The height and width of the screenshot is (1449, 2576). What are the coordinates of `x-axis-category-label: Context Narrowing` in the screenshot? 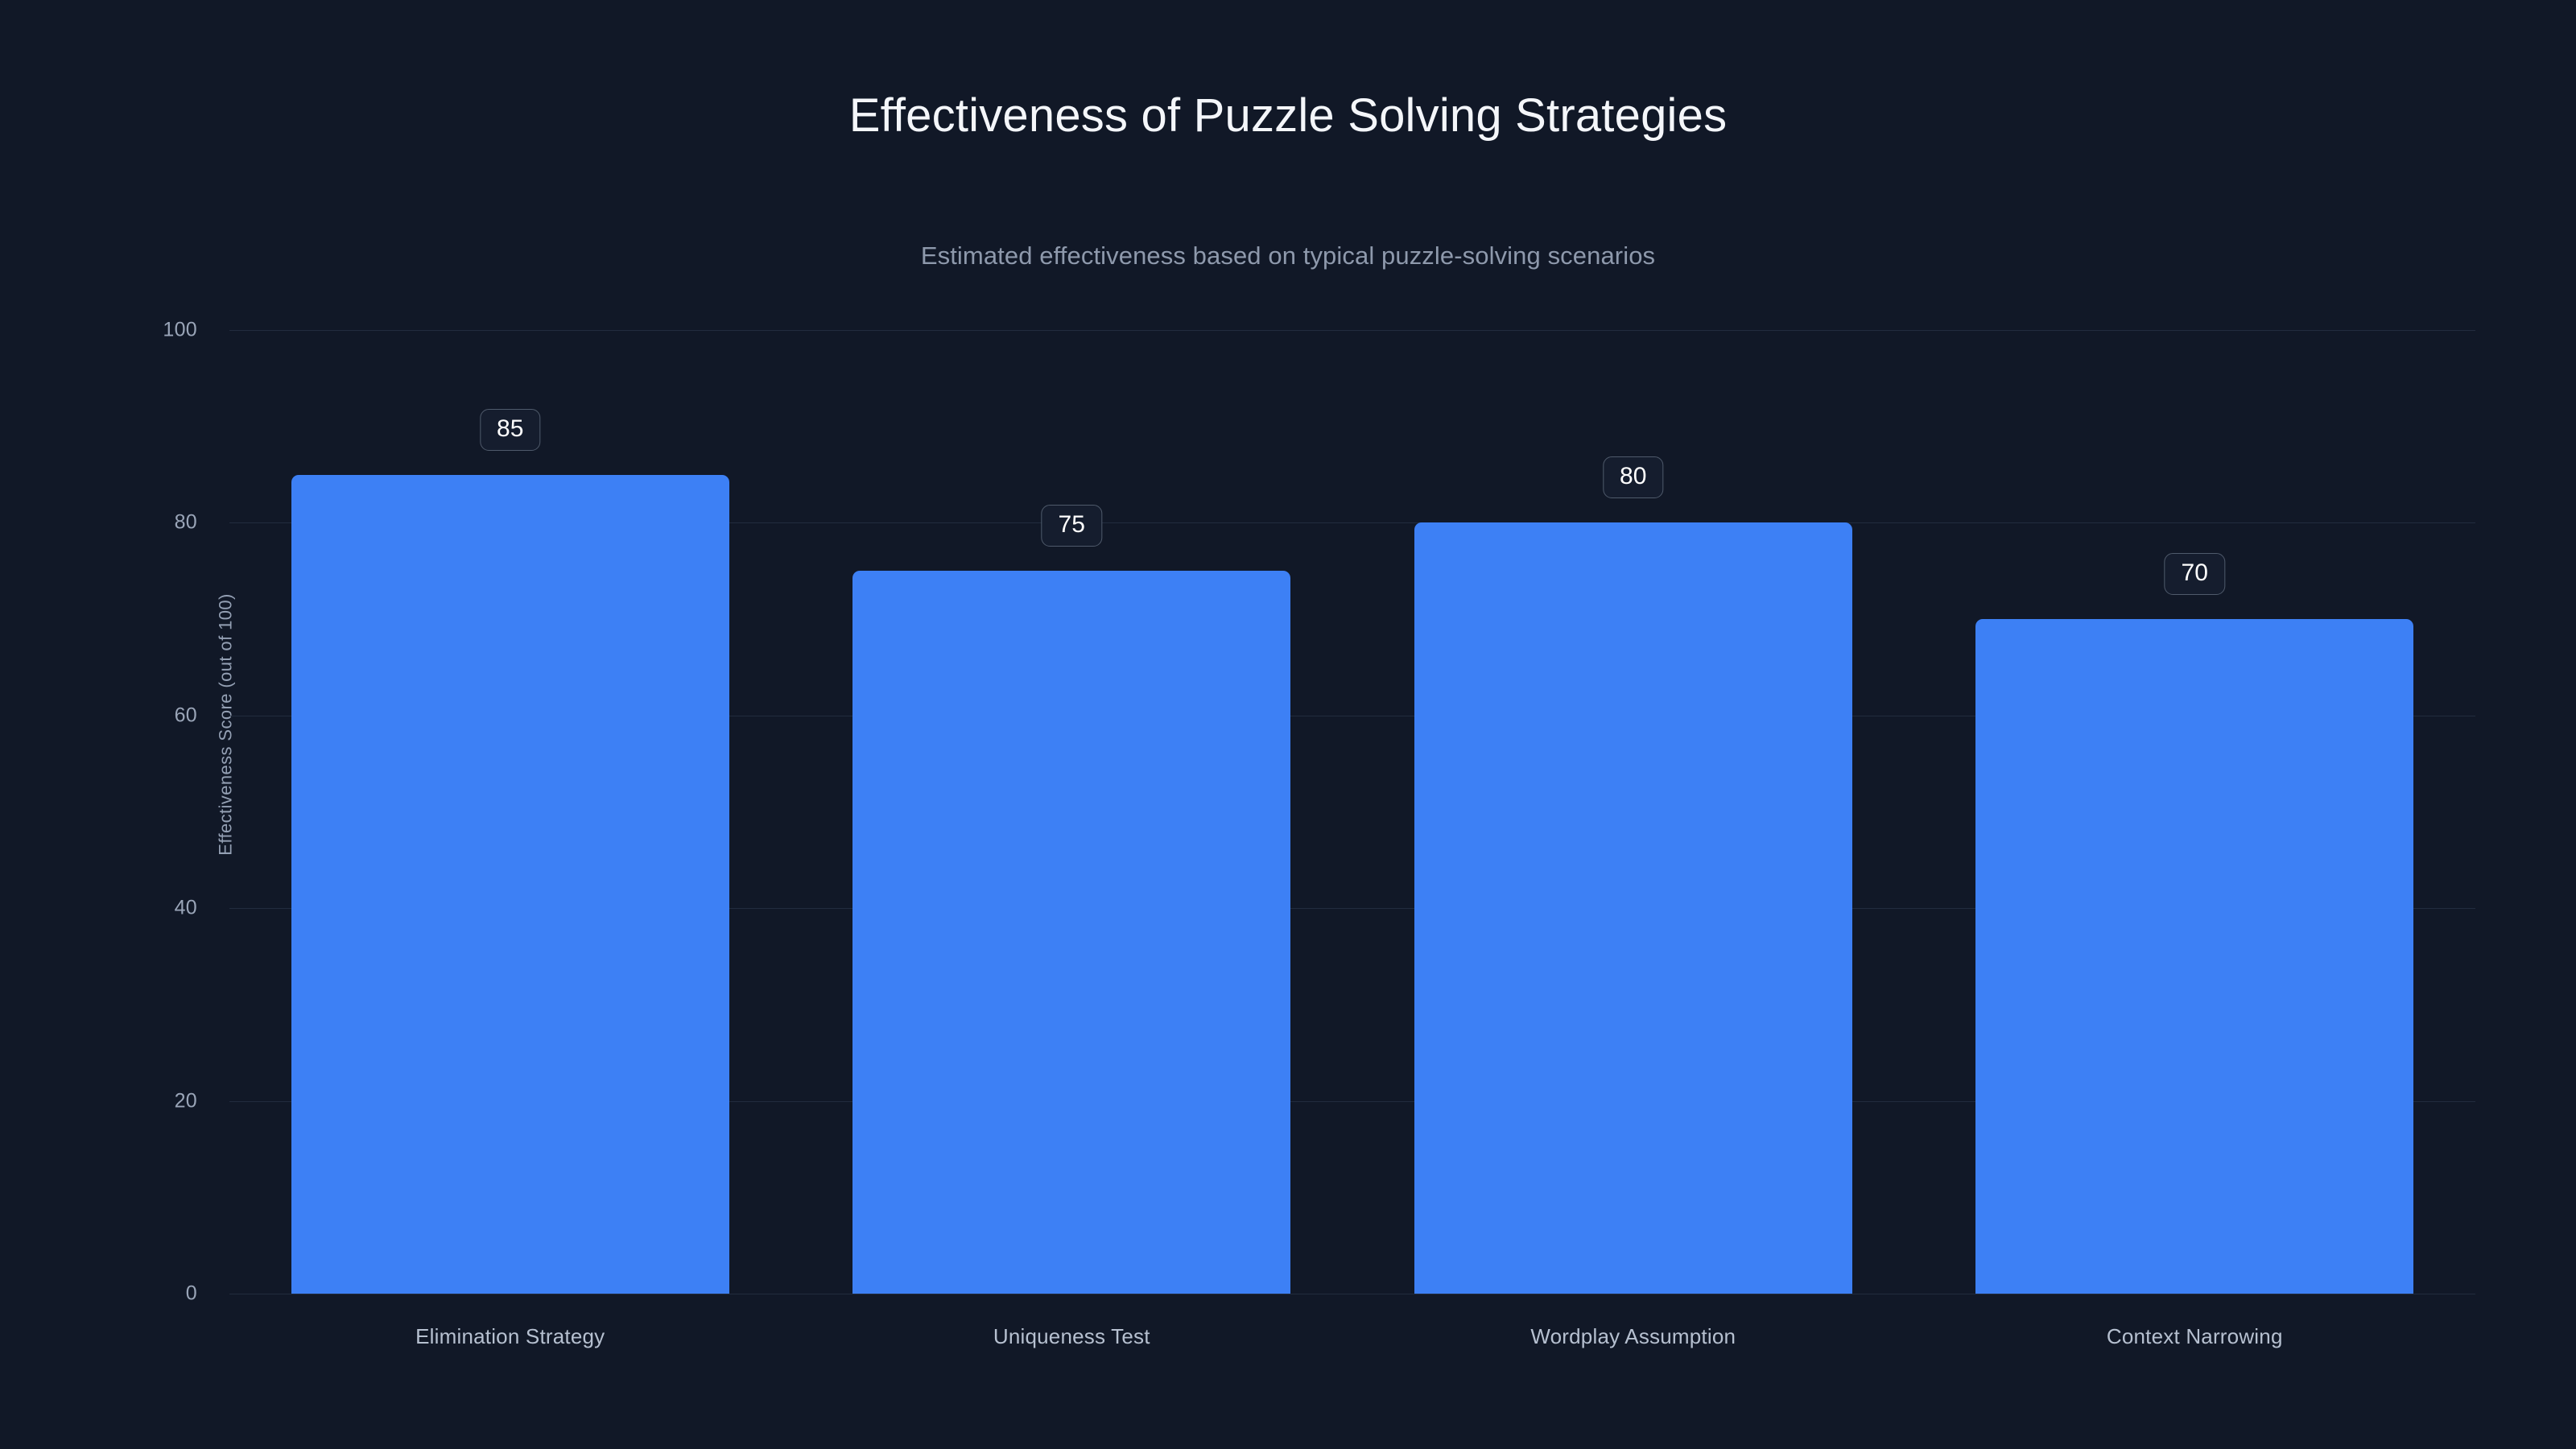 It's located at (2194, 1336).